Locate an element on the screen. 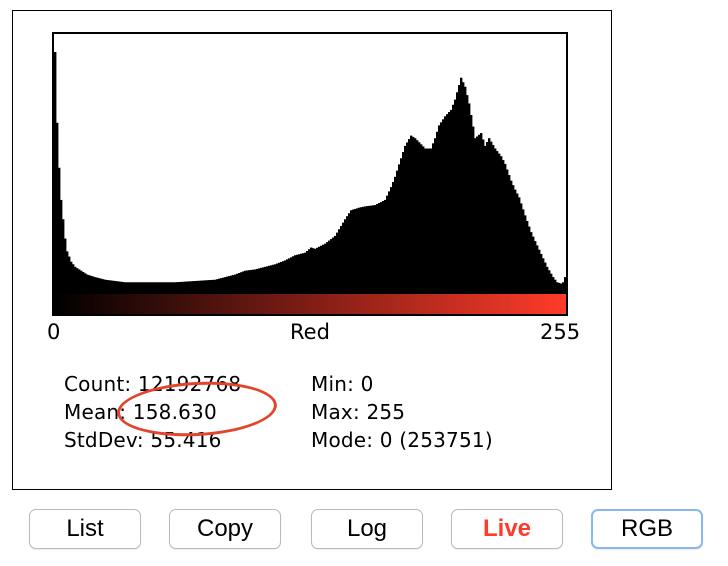 The width and height of the screenshot is (728, 566). list-button: List is located at coordinates (85, 529).